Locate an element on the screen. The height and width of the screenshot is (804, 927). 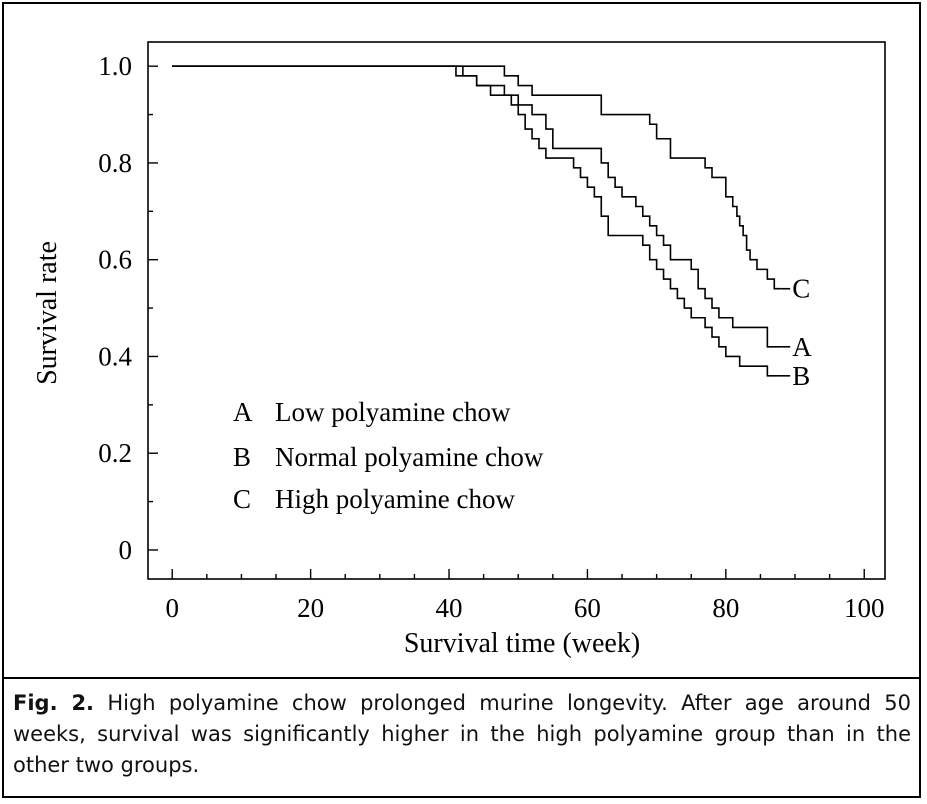
caption-divider is located at coordinates (461, 678).